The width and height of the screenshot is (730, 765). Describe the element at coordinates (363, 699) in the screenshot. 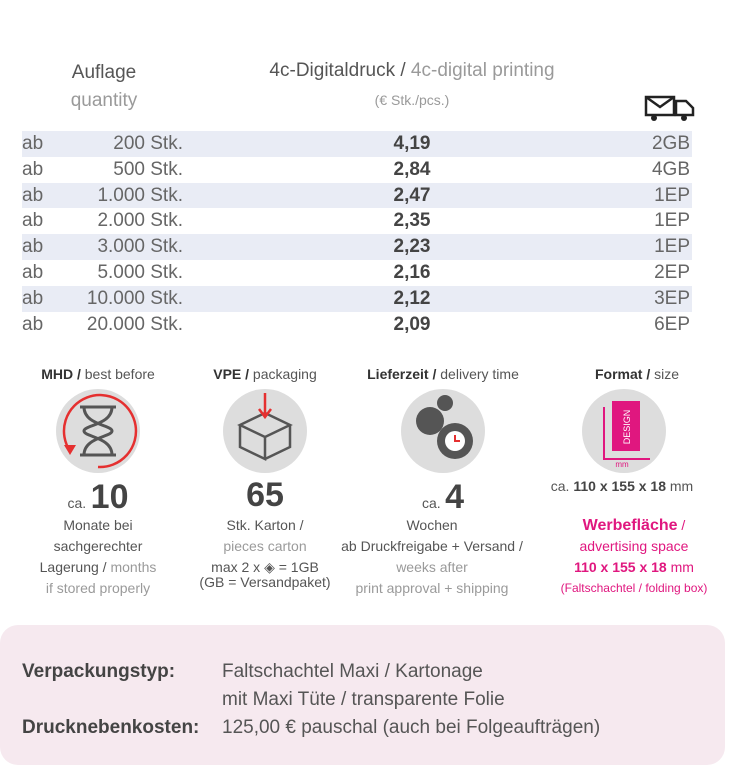

I see `footer-value: mit Maxi Tüte / transparente Folie` at that location.